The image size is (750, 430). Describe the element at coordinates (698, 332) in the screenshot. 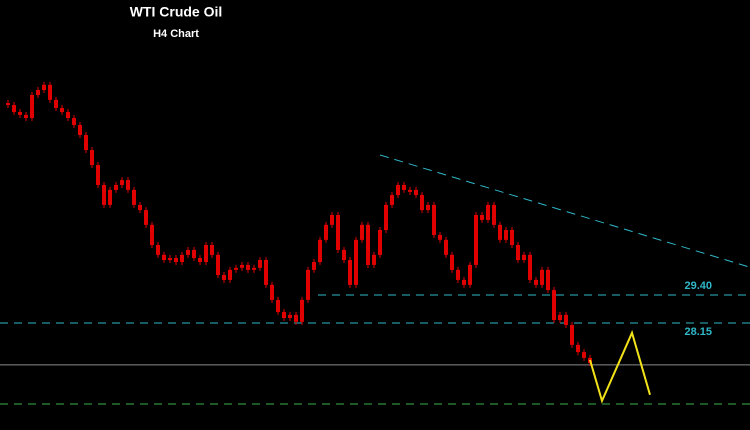

I see `level-label: 28.15` at that location.